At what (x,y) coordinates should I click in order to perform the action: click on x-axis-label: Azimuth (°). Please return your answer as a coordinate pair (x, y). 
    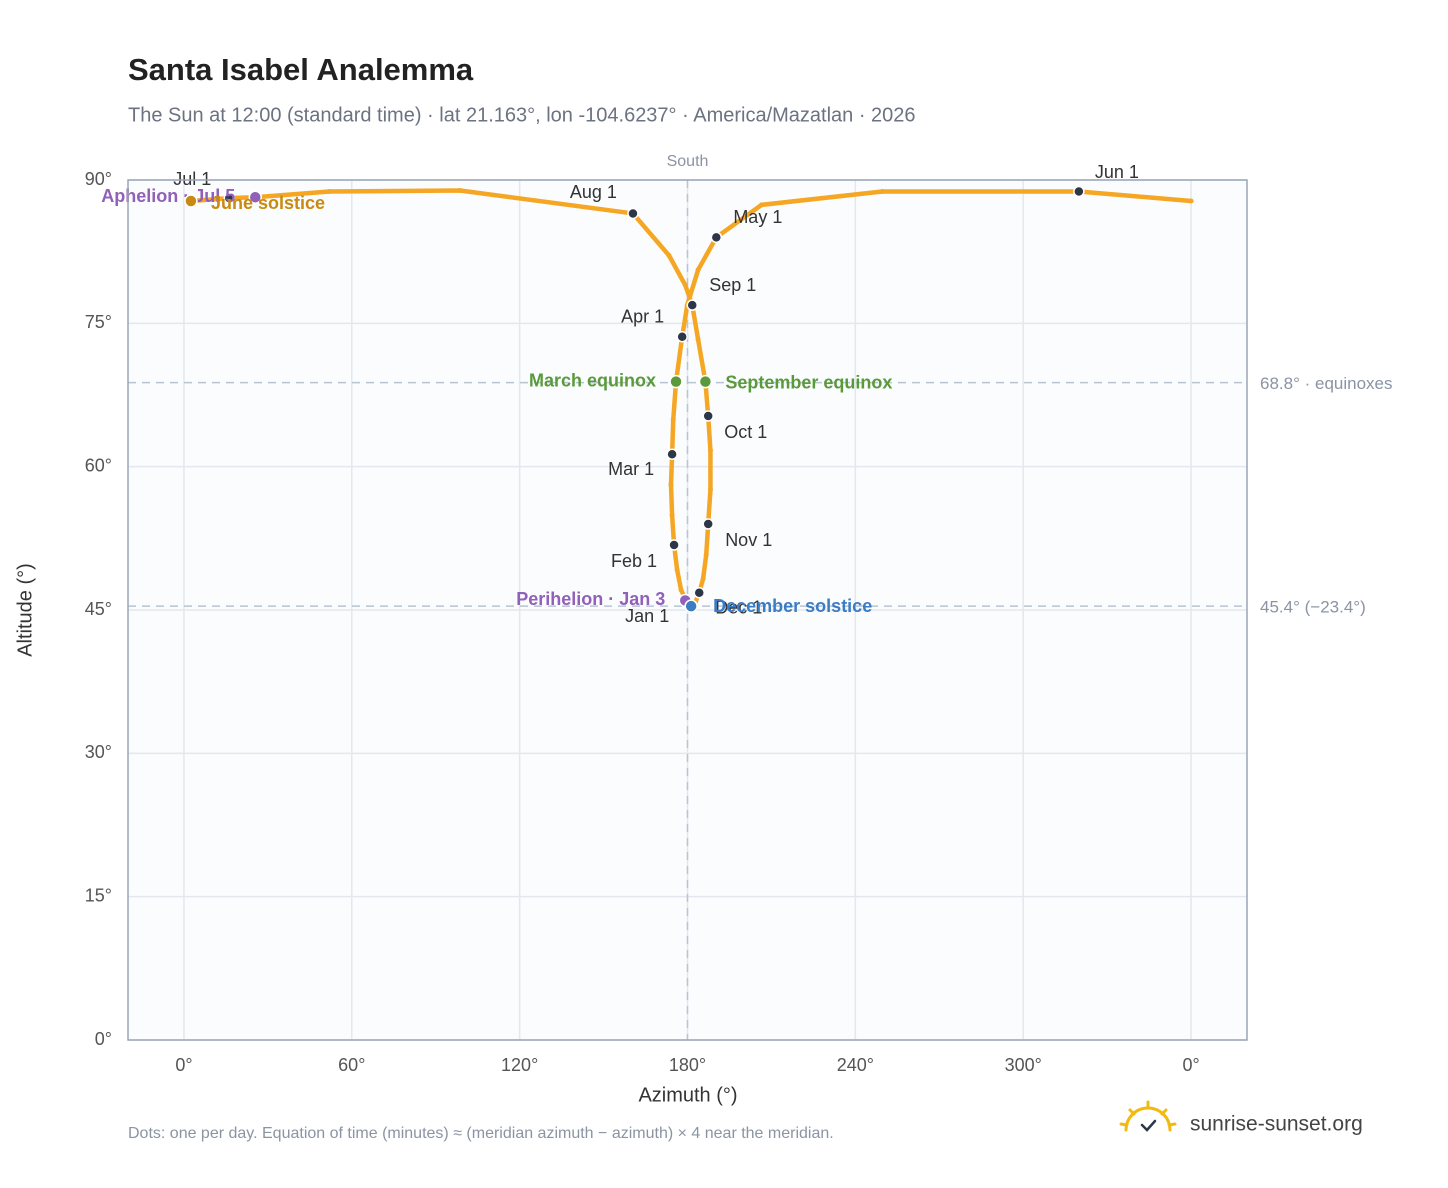
    Looking at the image, I should click on (687, 1095).